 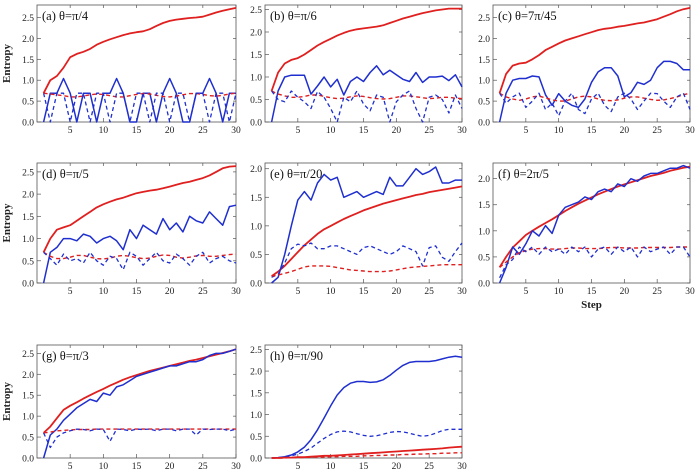 I want to click on panel-e: 5 10 15 20 25 30 0.0 0.5 1.0 1.5 2.0 (e) θ=π/20, so click(x=358, y=229).